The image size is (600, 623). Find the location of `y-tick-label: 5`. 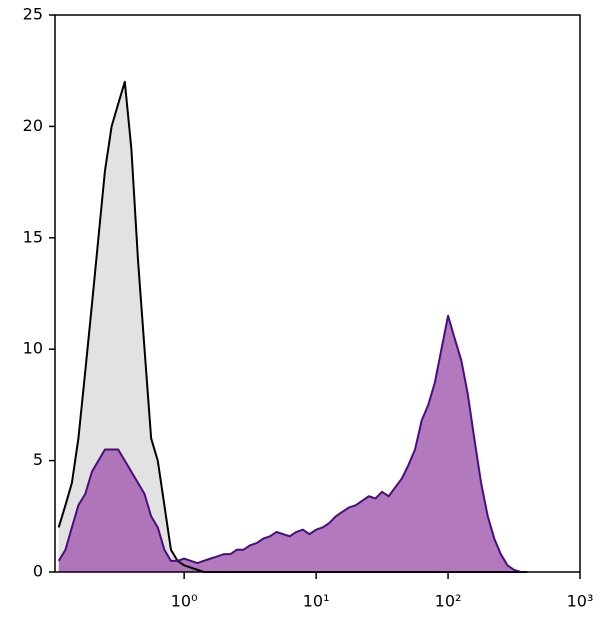

y-tick-label: 5 is located at coordinates (38, 459).